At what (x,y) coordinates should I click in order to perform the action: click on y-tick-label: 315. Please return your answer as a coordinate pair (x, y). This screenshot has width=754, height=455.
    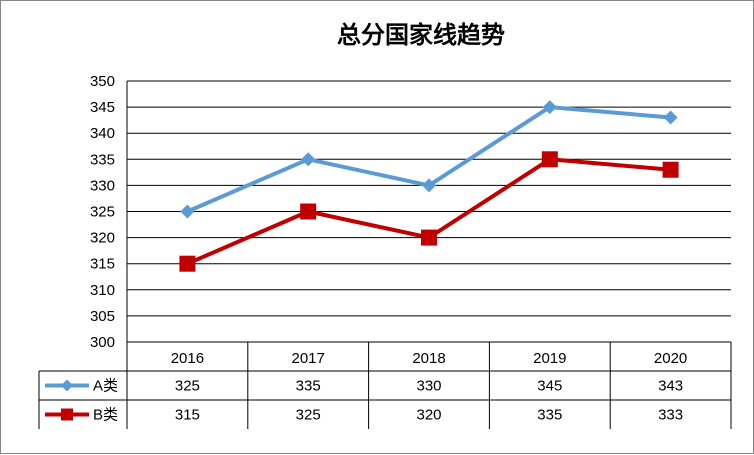
    Looking at the image, I should click on (102, 264).